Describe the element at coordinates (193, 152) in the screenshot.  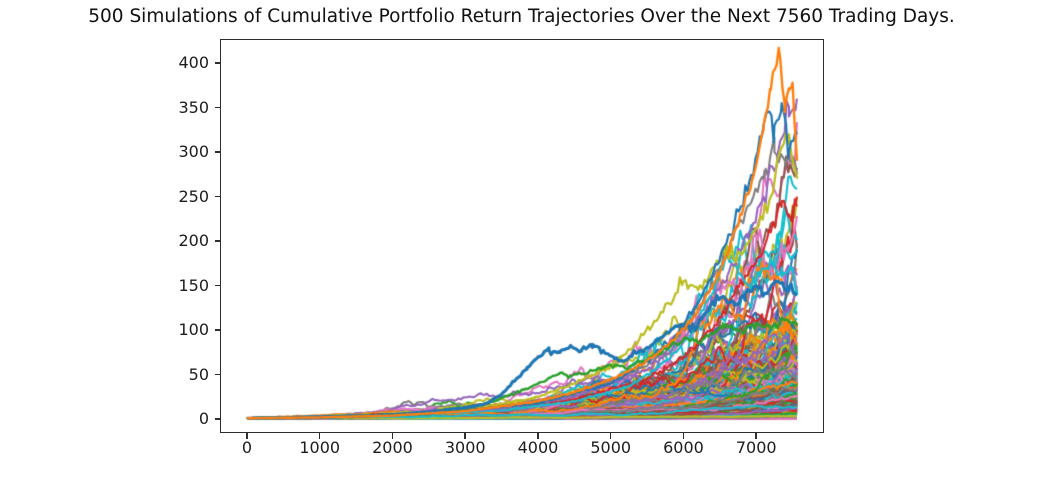
I see `y-tick-label: 300` at that location.